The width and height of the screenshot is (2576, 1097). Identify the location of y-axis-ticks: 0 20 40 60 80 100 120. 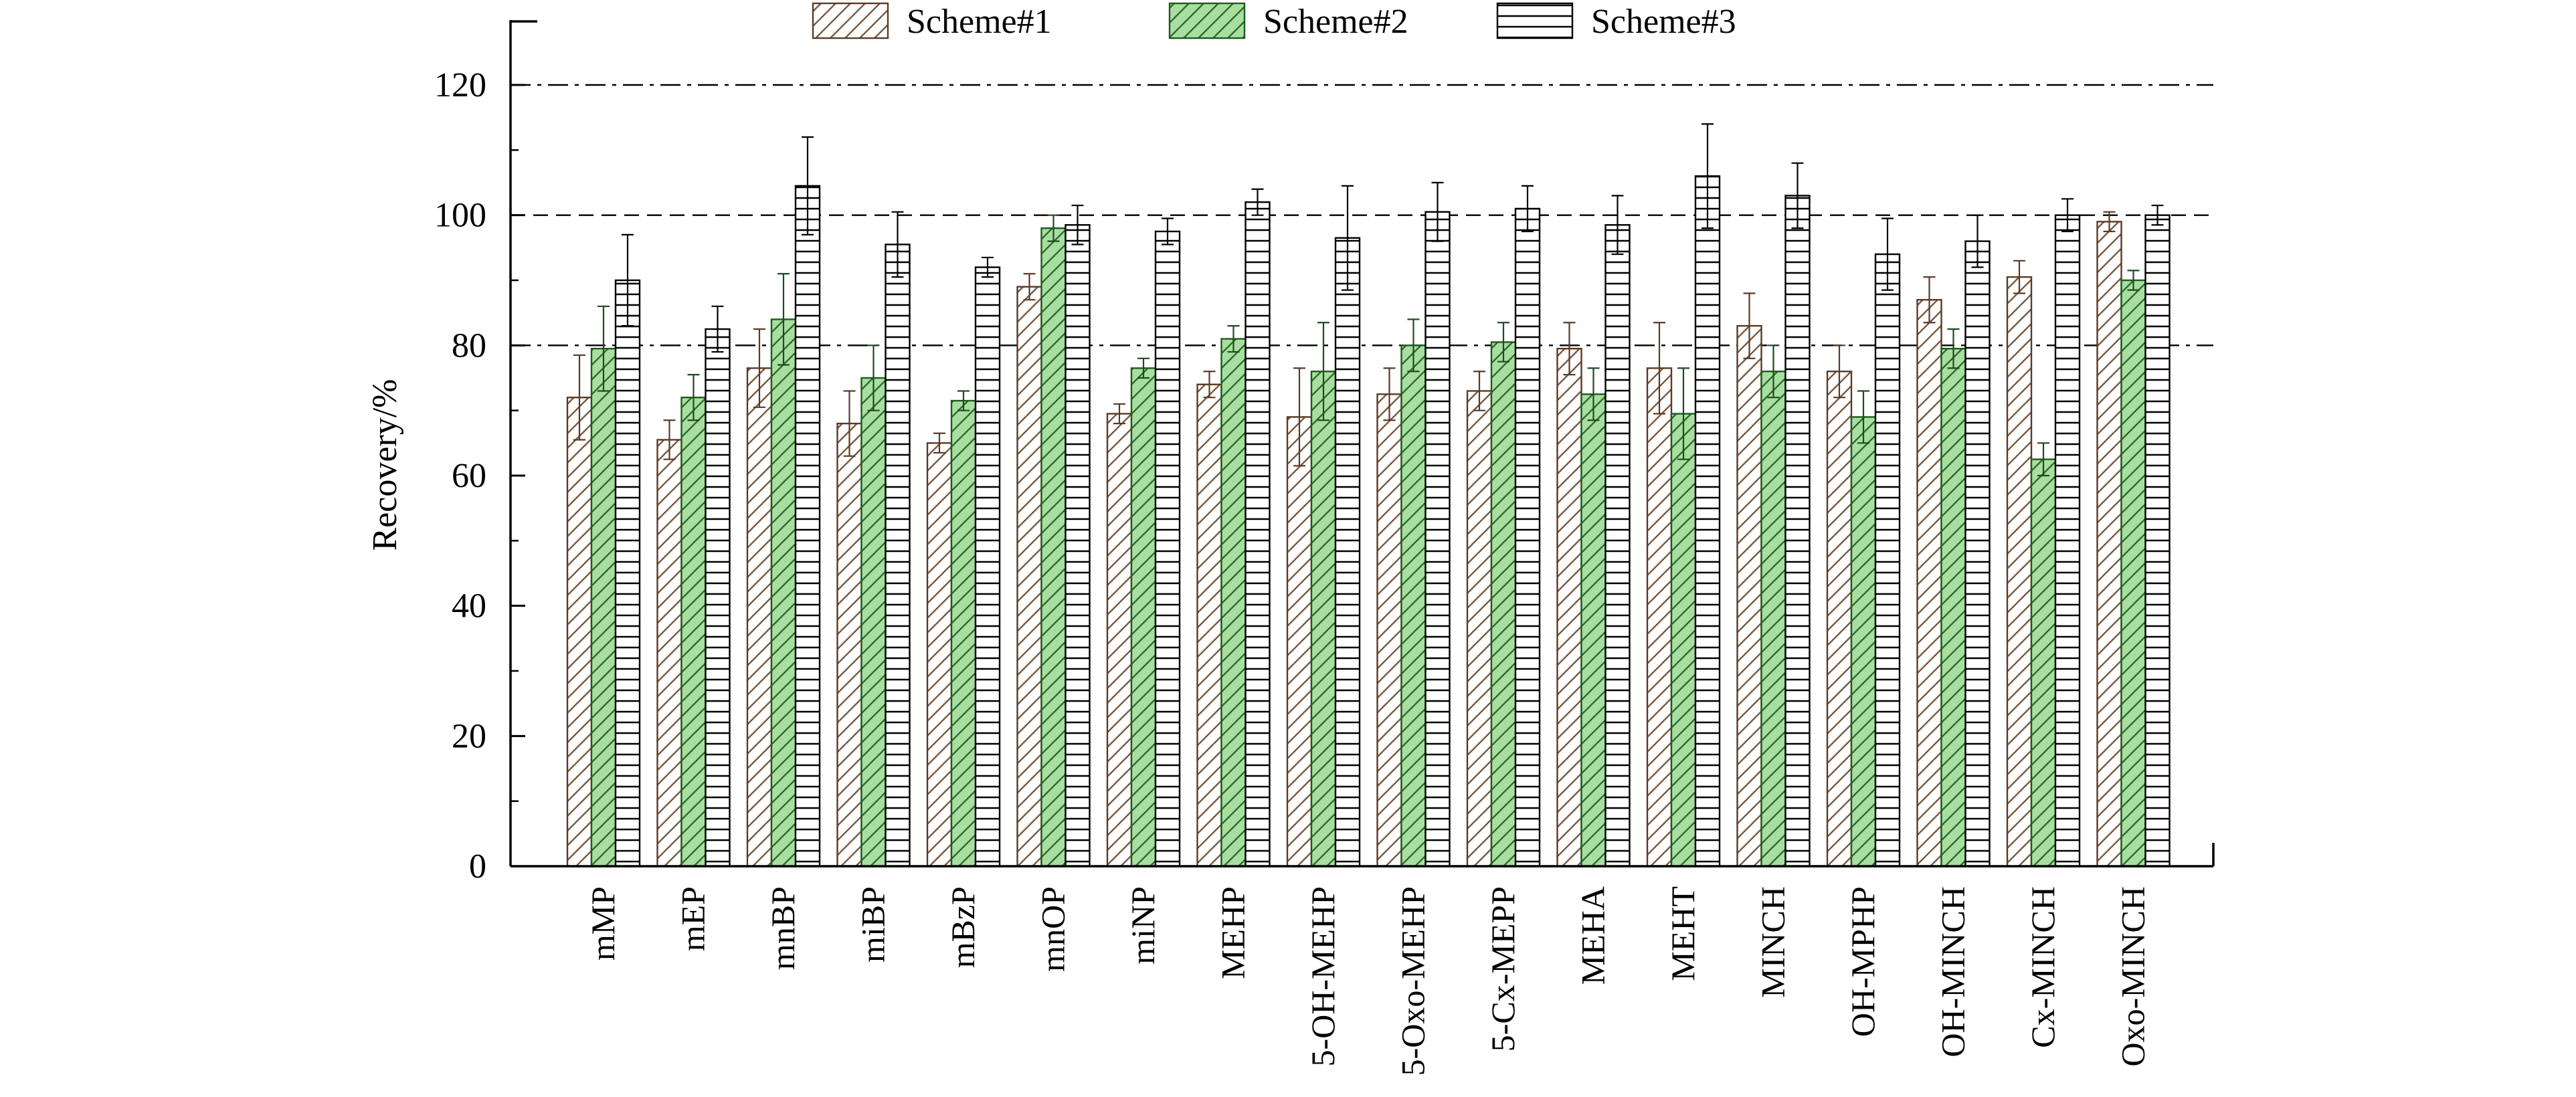
(479, 476).